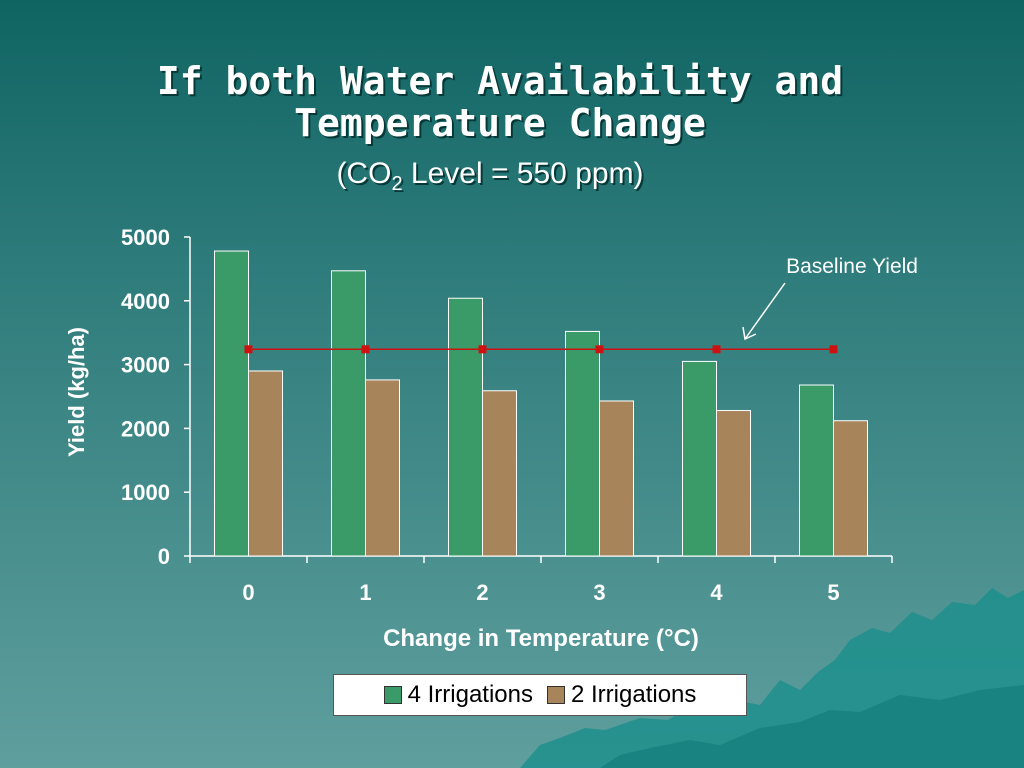  What do you see at coordinates (852, 266) in the screenshot?
I see `baseline-label: Baseline Yield` at bounding box center [852, 266].